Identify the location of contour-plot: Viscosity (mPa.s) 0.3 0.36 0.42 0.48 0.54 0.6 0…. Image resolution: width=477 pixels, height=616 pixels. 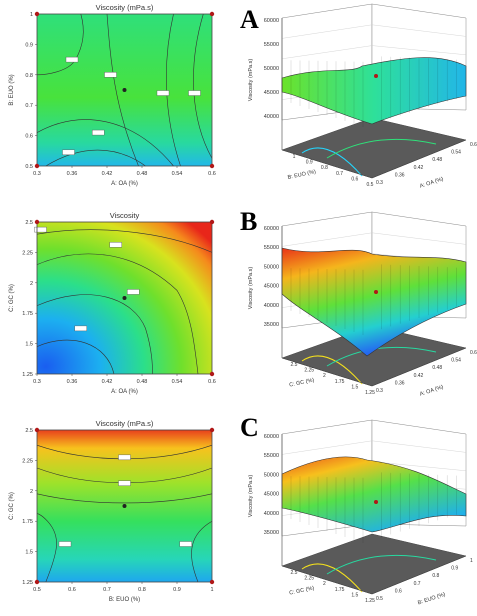
(112, 95).